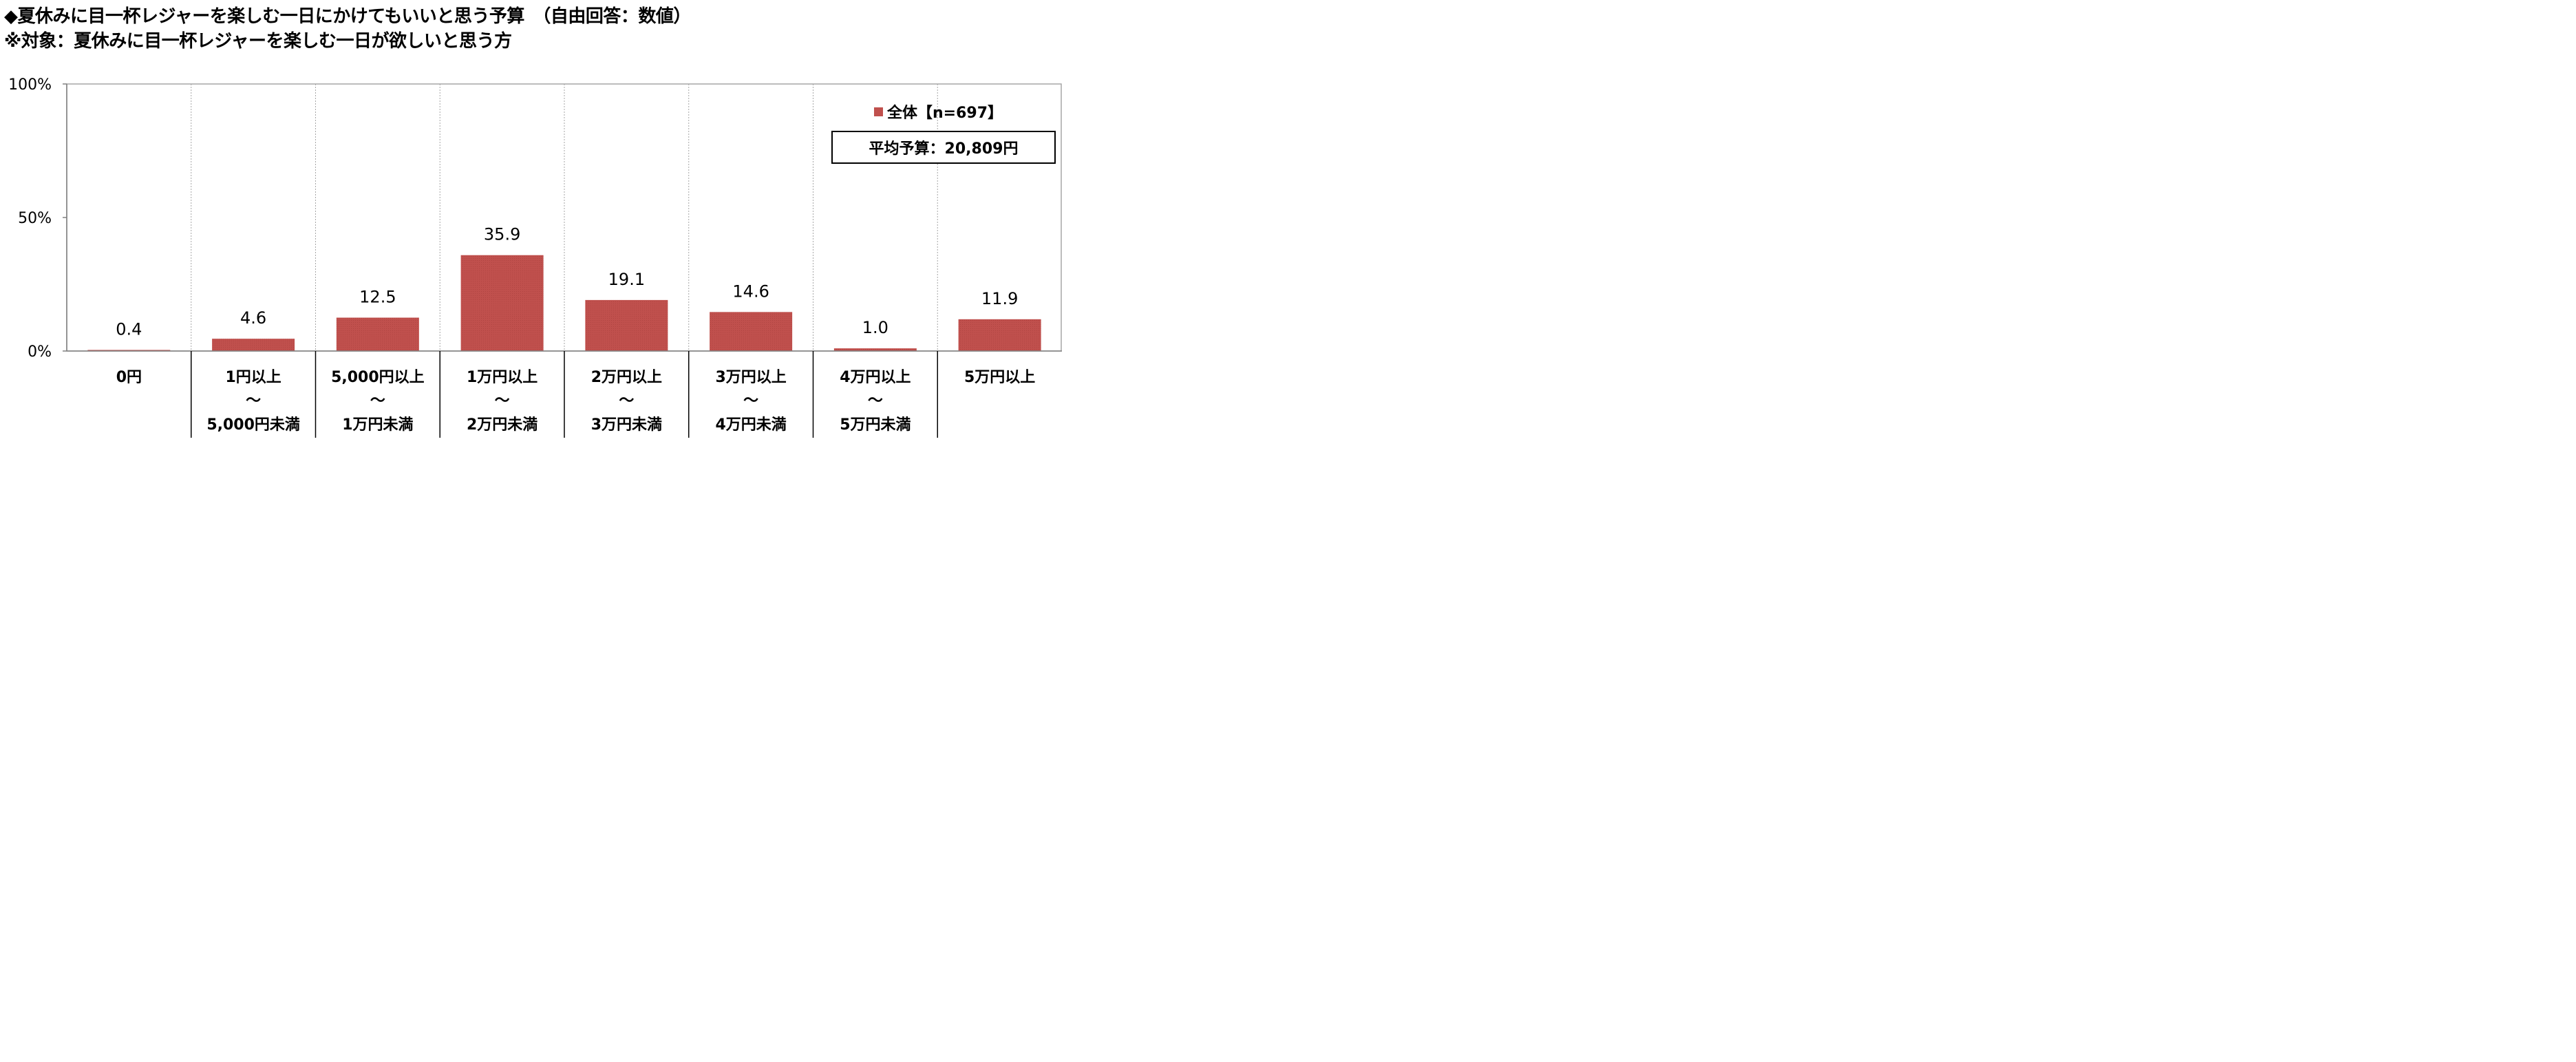  Describe the element at coordinates (40, 352) in the screenshot. I see `y-tick-label: 0%` at that location.